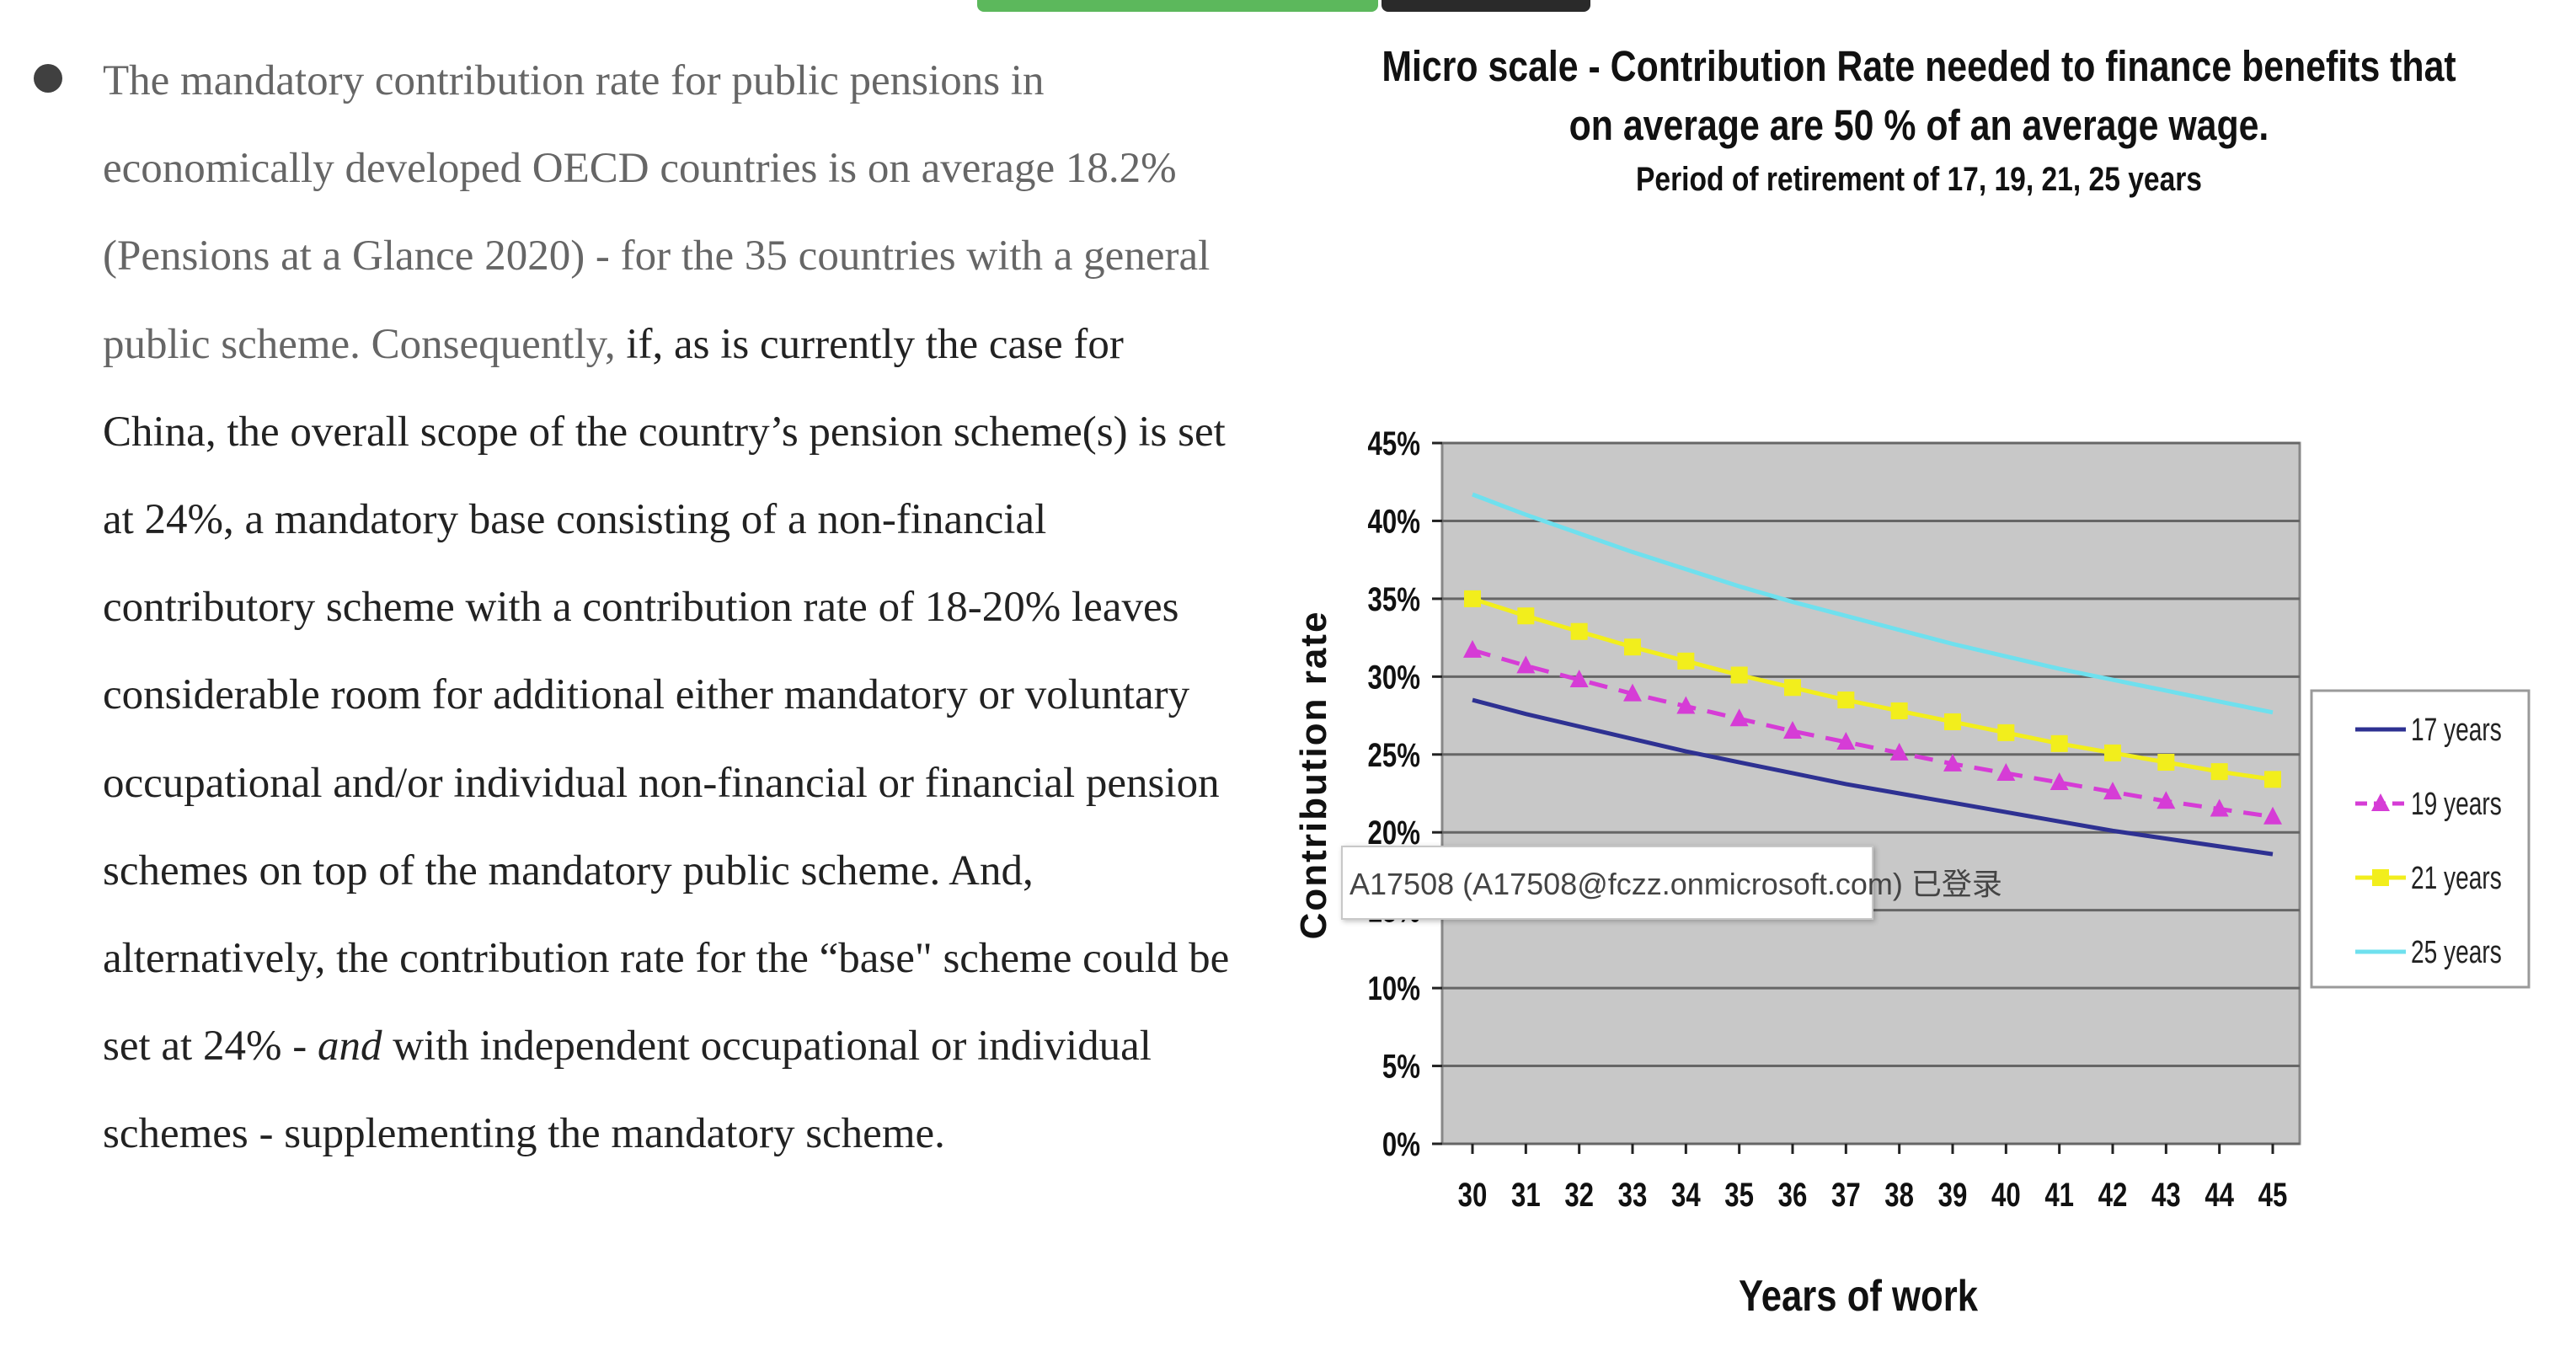 This screenshot has width=2576, height=1351. Describe the element at coordinates (2166, 1195) in the screenshot. I see `x-tick-label: 43` at that location.